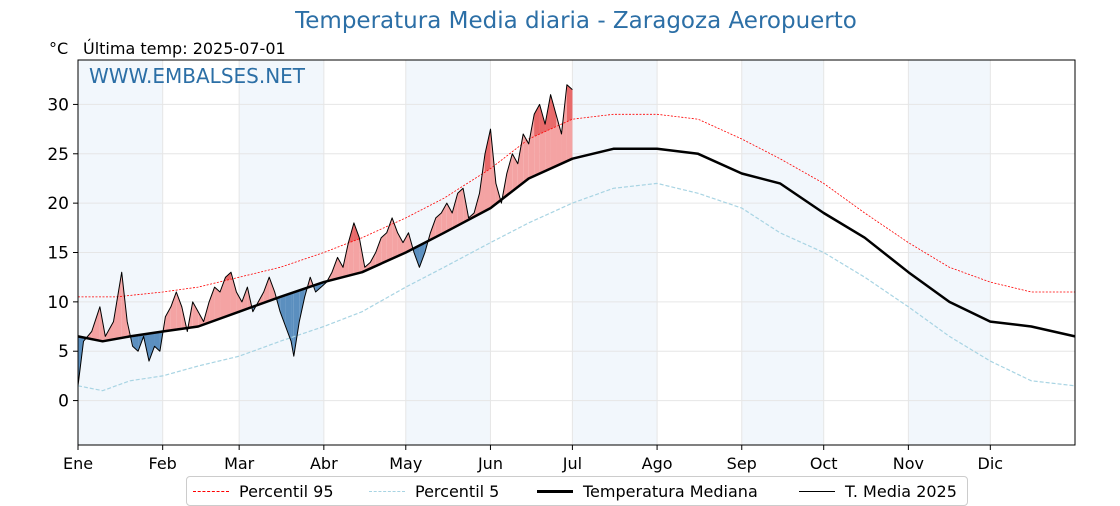 The image size is (1120, 506). I want to click on fill-above-p95, so click(569, 103).